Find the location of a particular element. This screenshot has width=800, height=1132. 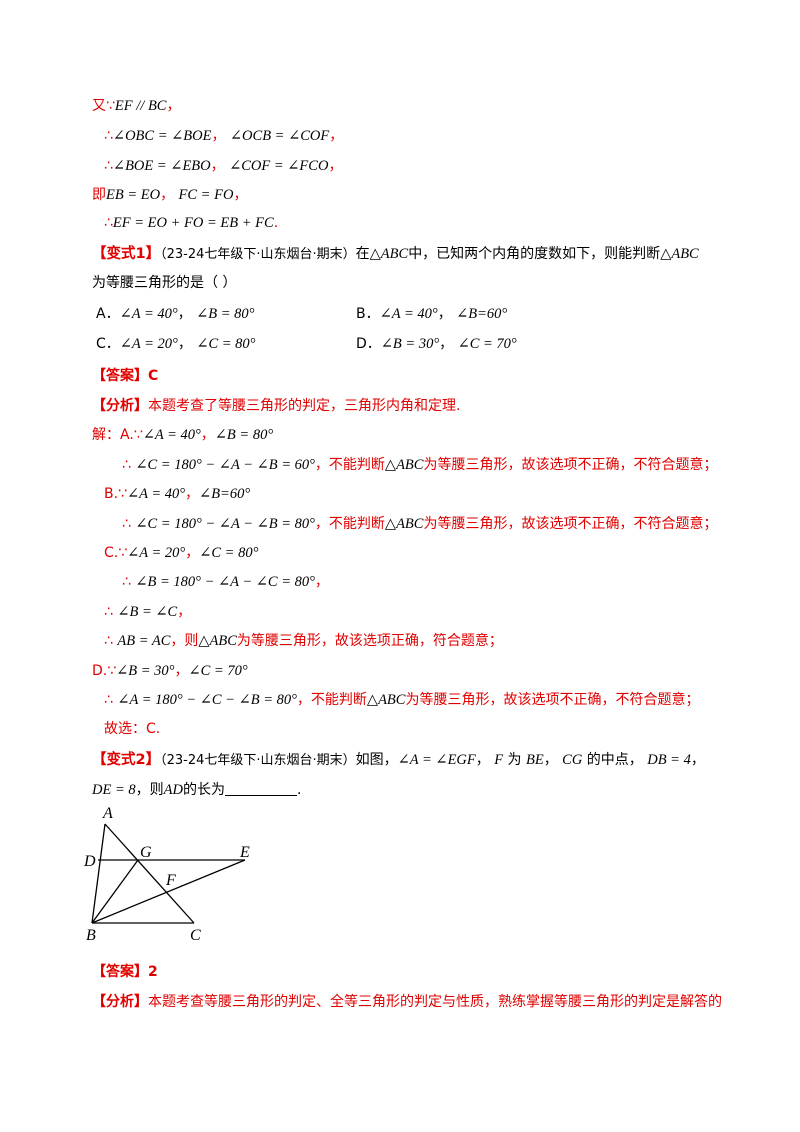

sol-a-given: 解：A.∵∠A = 40°，∠B = 80° is located at coordinates (183, 435).